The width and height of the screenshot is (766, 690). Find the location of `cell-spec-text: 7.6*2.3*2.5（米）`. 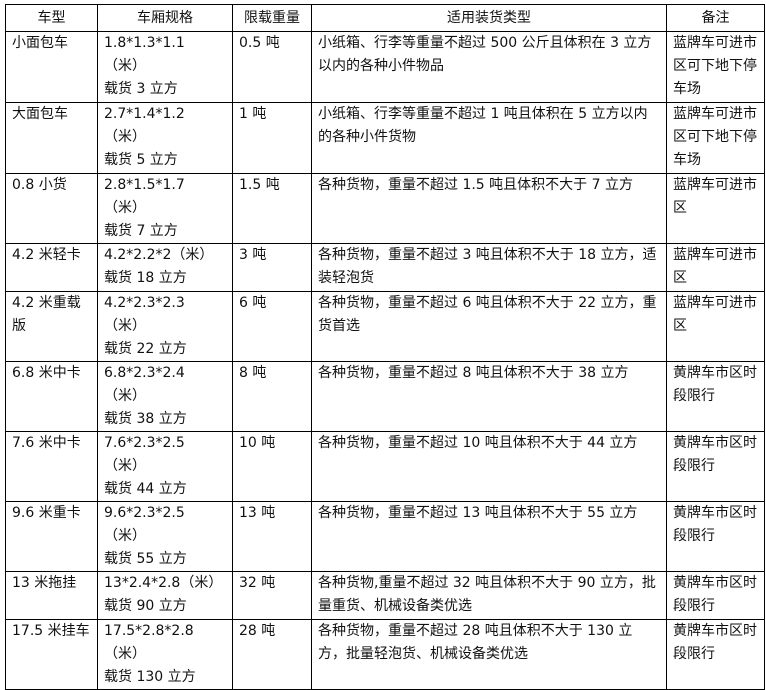

cell-spec-text: 7.6*2.3*2.5（米） is located at coordinates (144, 454).